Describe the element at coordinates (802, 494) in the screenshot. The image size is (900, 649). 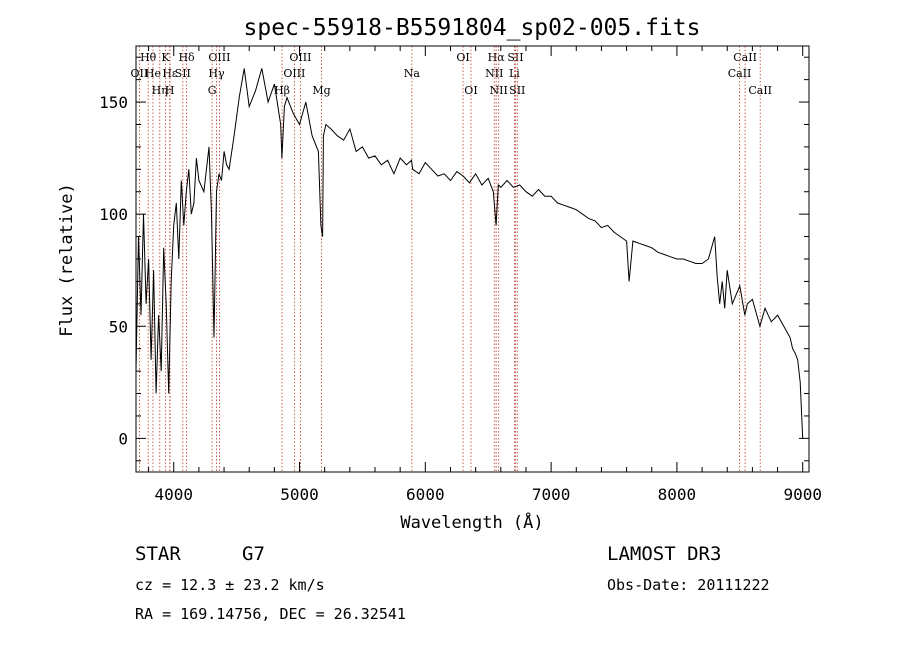
I see `x-tick-label: 9000` at that location.